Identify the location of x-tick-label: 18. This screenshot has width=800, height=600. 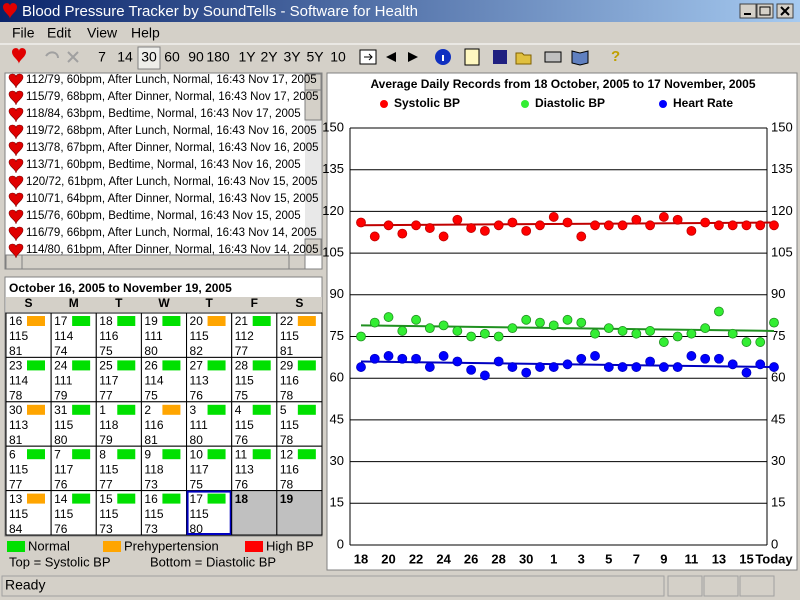
(361, 558).